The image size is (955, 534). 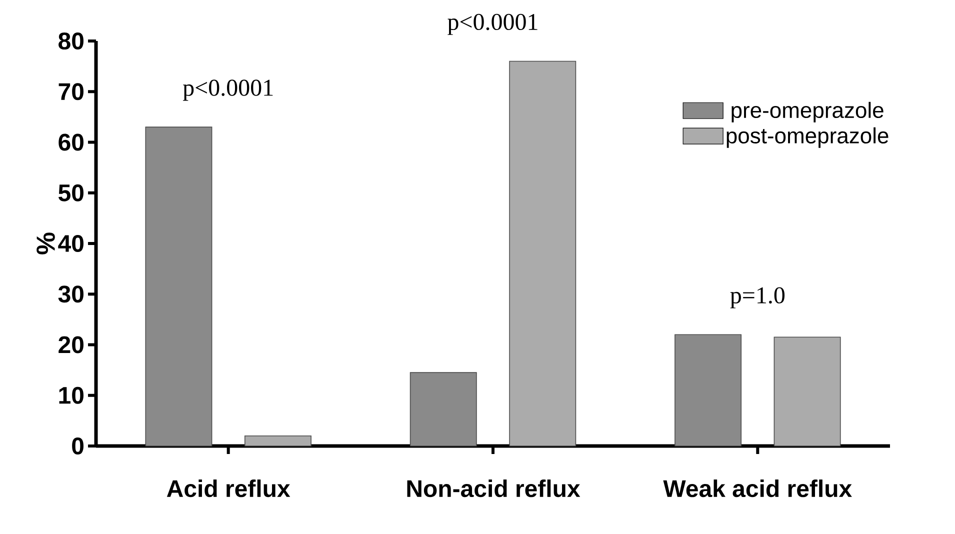 What do you see at coordinates (808, 112) in the screenshot?
I see `legend-label: pre-omeprazole` at bounding box center [808, 112].